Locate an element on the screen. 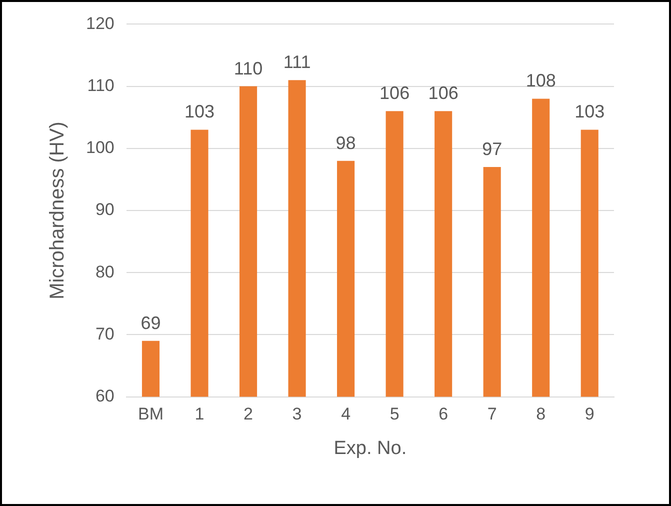 The height and width of the screenshot is (506, 671). data-label: 98 is located at coordinates (346, 142).